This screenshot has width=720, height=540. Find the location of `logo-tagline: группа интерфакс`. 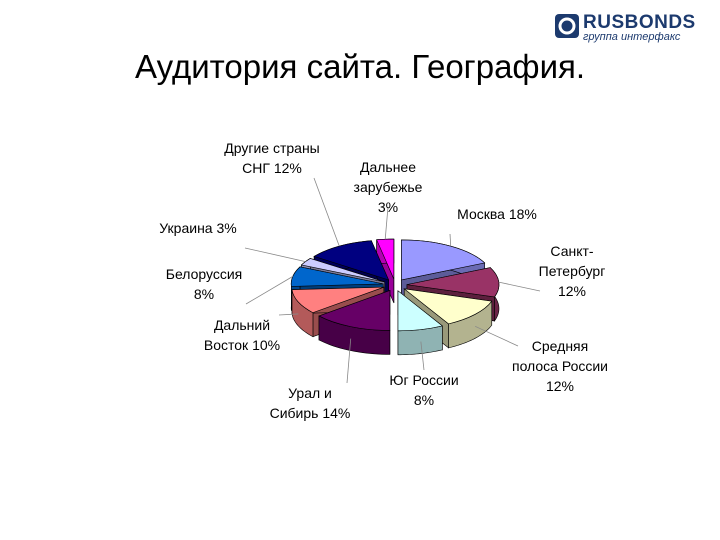

logo-tagline: группа интерфакс is located at coordinates (632, 37).